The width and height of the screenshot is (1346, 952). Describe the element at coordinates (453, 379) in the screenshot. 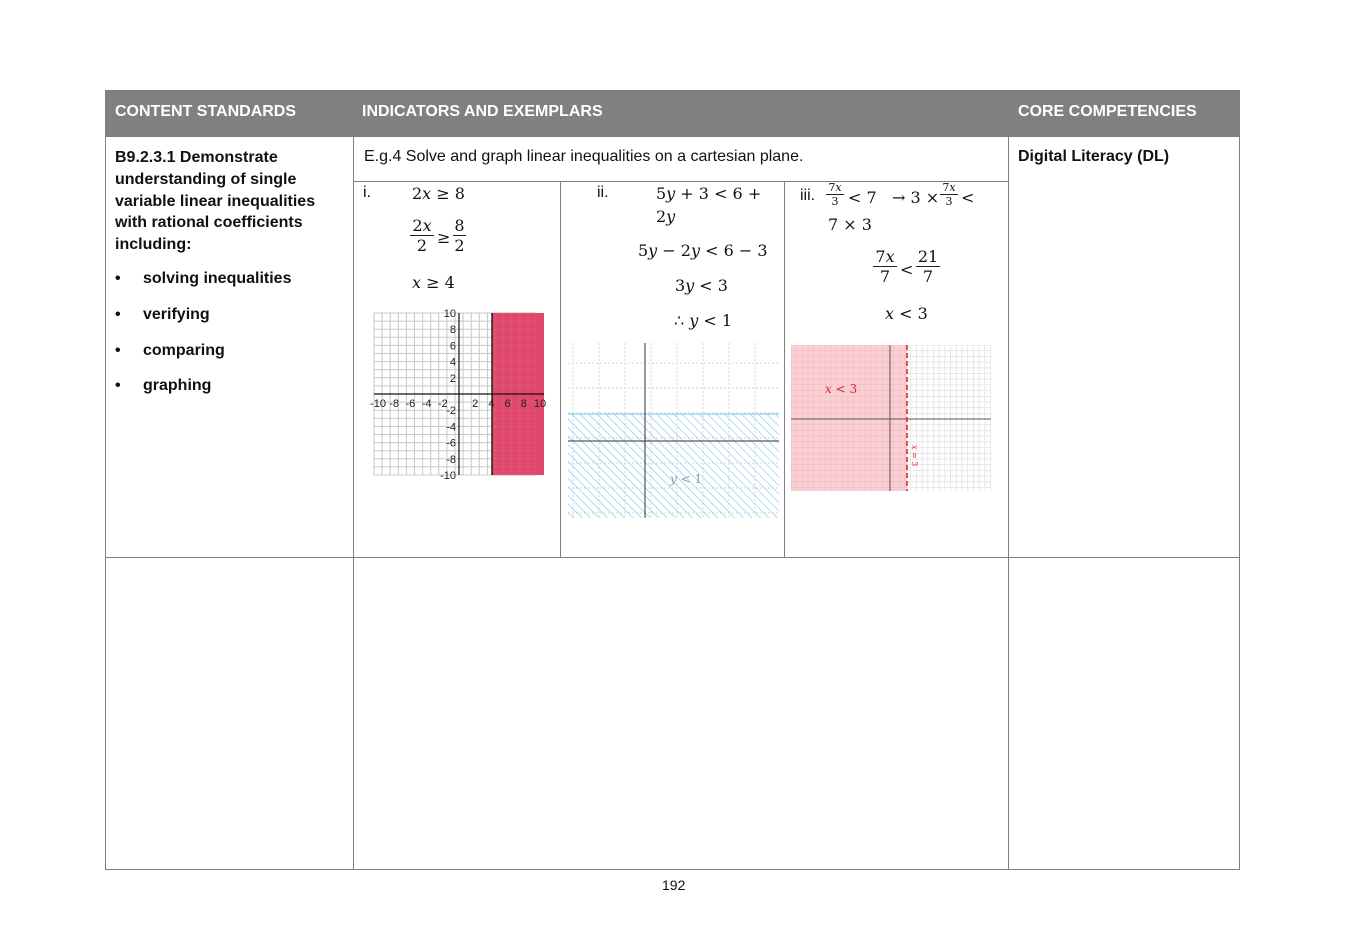

I see `y-tick-label: 2` at that location.